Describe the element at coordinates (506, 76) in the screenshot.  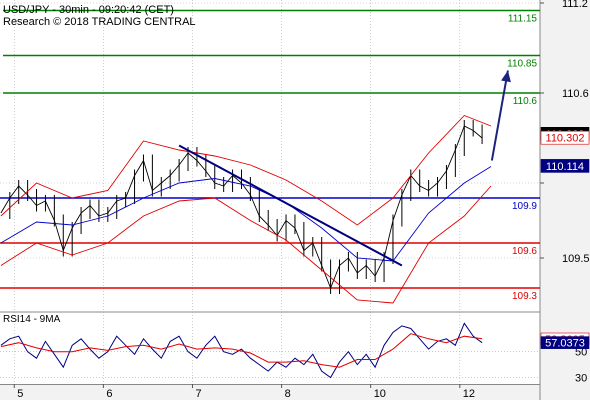
I see `forecast-arrow-head` at that location.